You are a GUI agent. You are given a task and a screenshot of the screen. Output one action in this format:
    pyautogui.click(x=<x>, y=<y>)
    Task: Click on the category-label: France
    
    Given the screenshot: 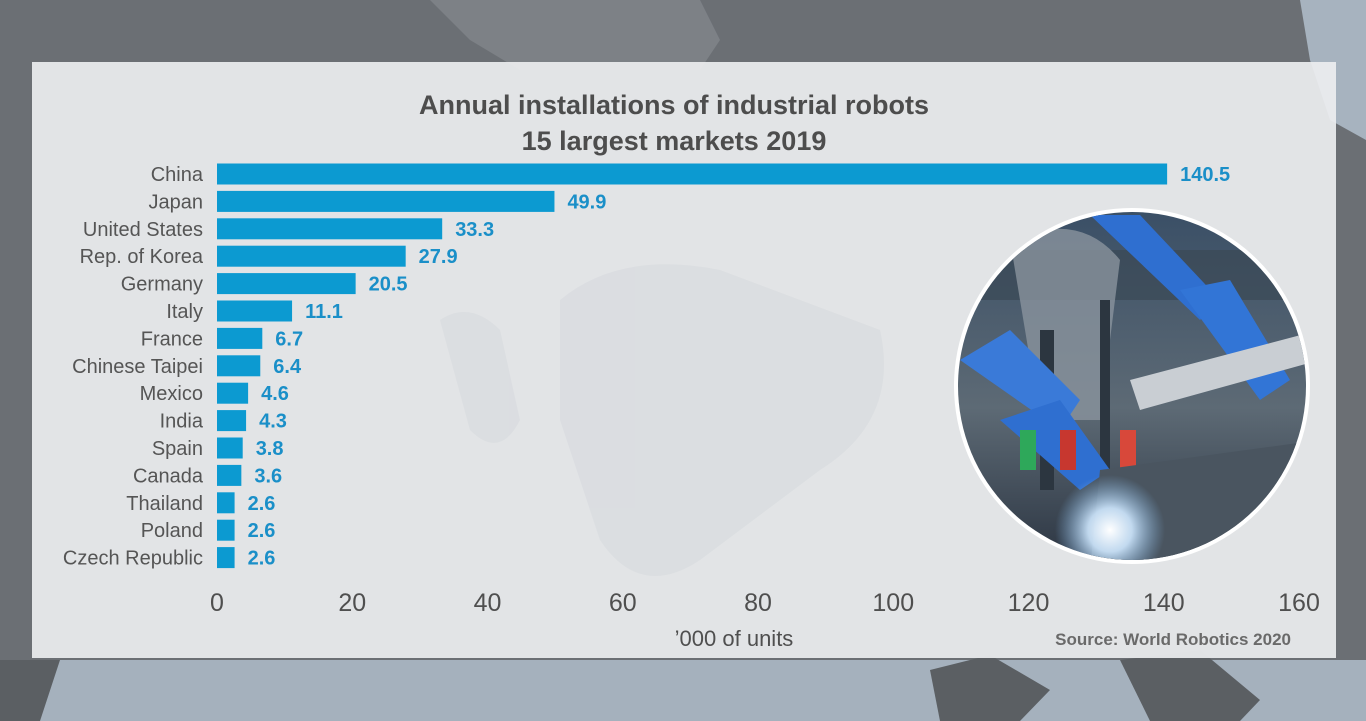 What is the action you would take?
    pyautogui.click(x=172, y=339)
    